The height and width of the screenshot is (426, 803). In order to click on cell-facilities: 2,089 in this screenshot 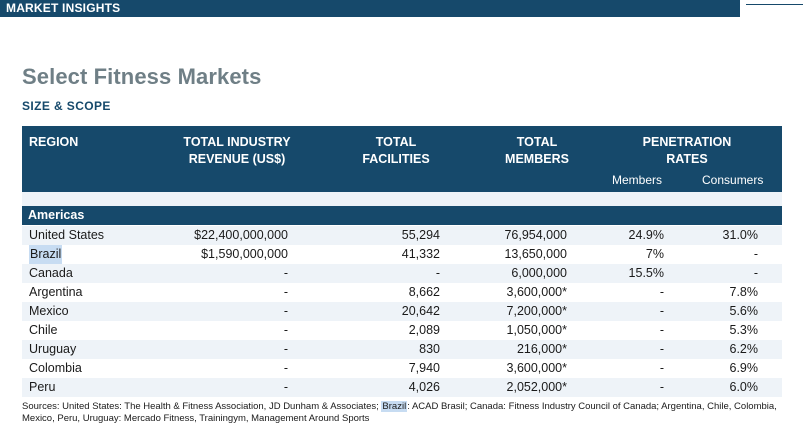, I will do `click(424, 330)`.